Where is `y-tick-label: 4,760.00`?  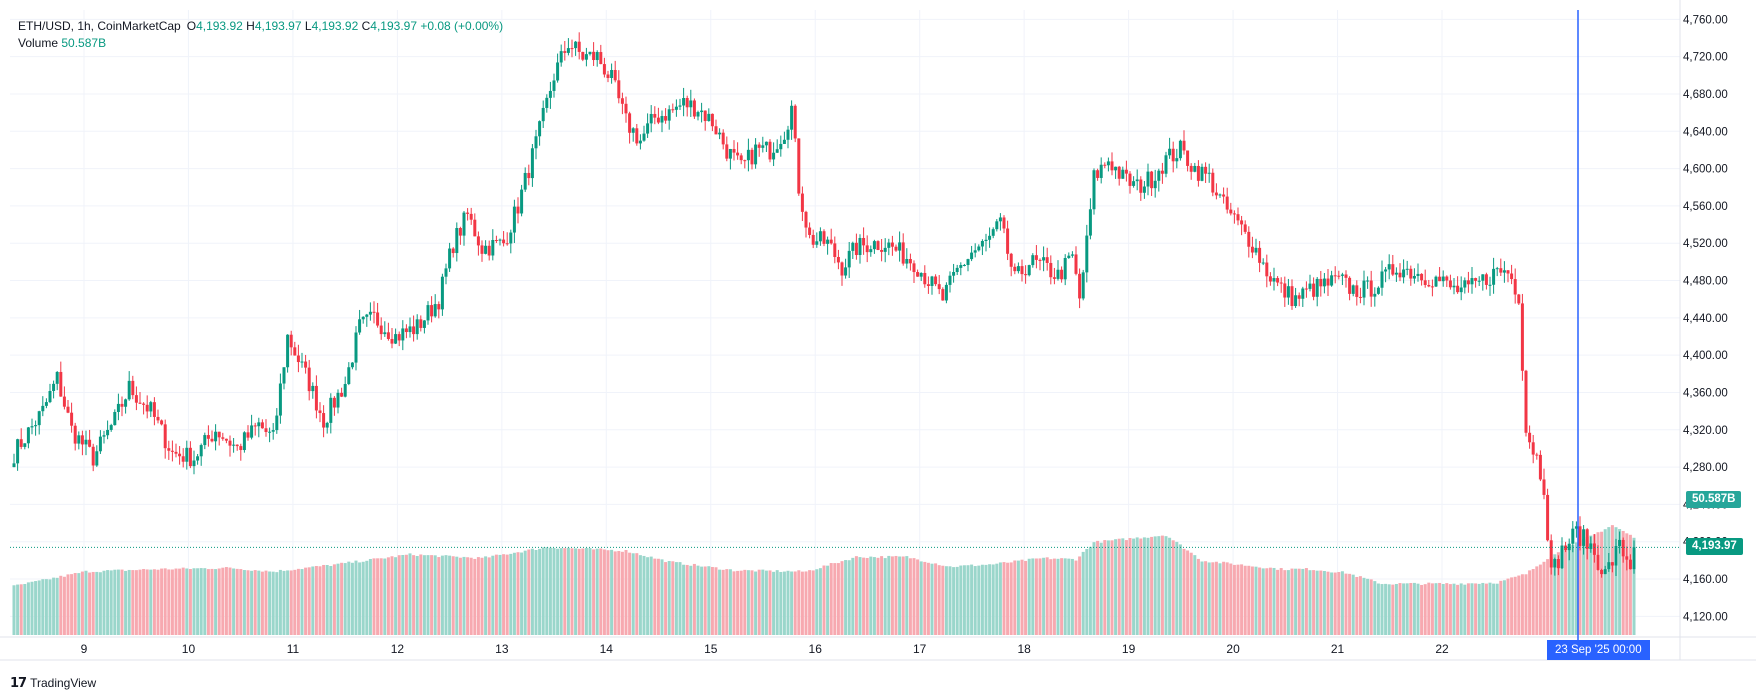 y-tick-label: 4,760.00 is located at coordinates (1705, 20).